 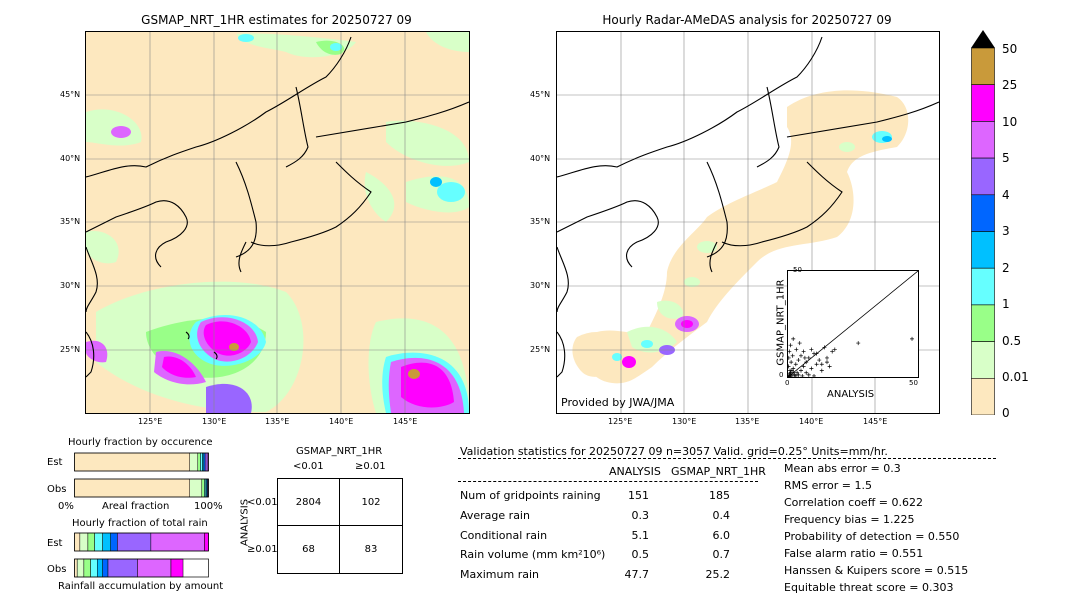 I want to click on stat-row-gsmap: 25.2, so click(x=718, y=574).